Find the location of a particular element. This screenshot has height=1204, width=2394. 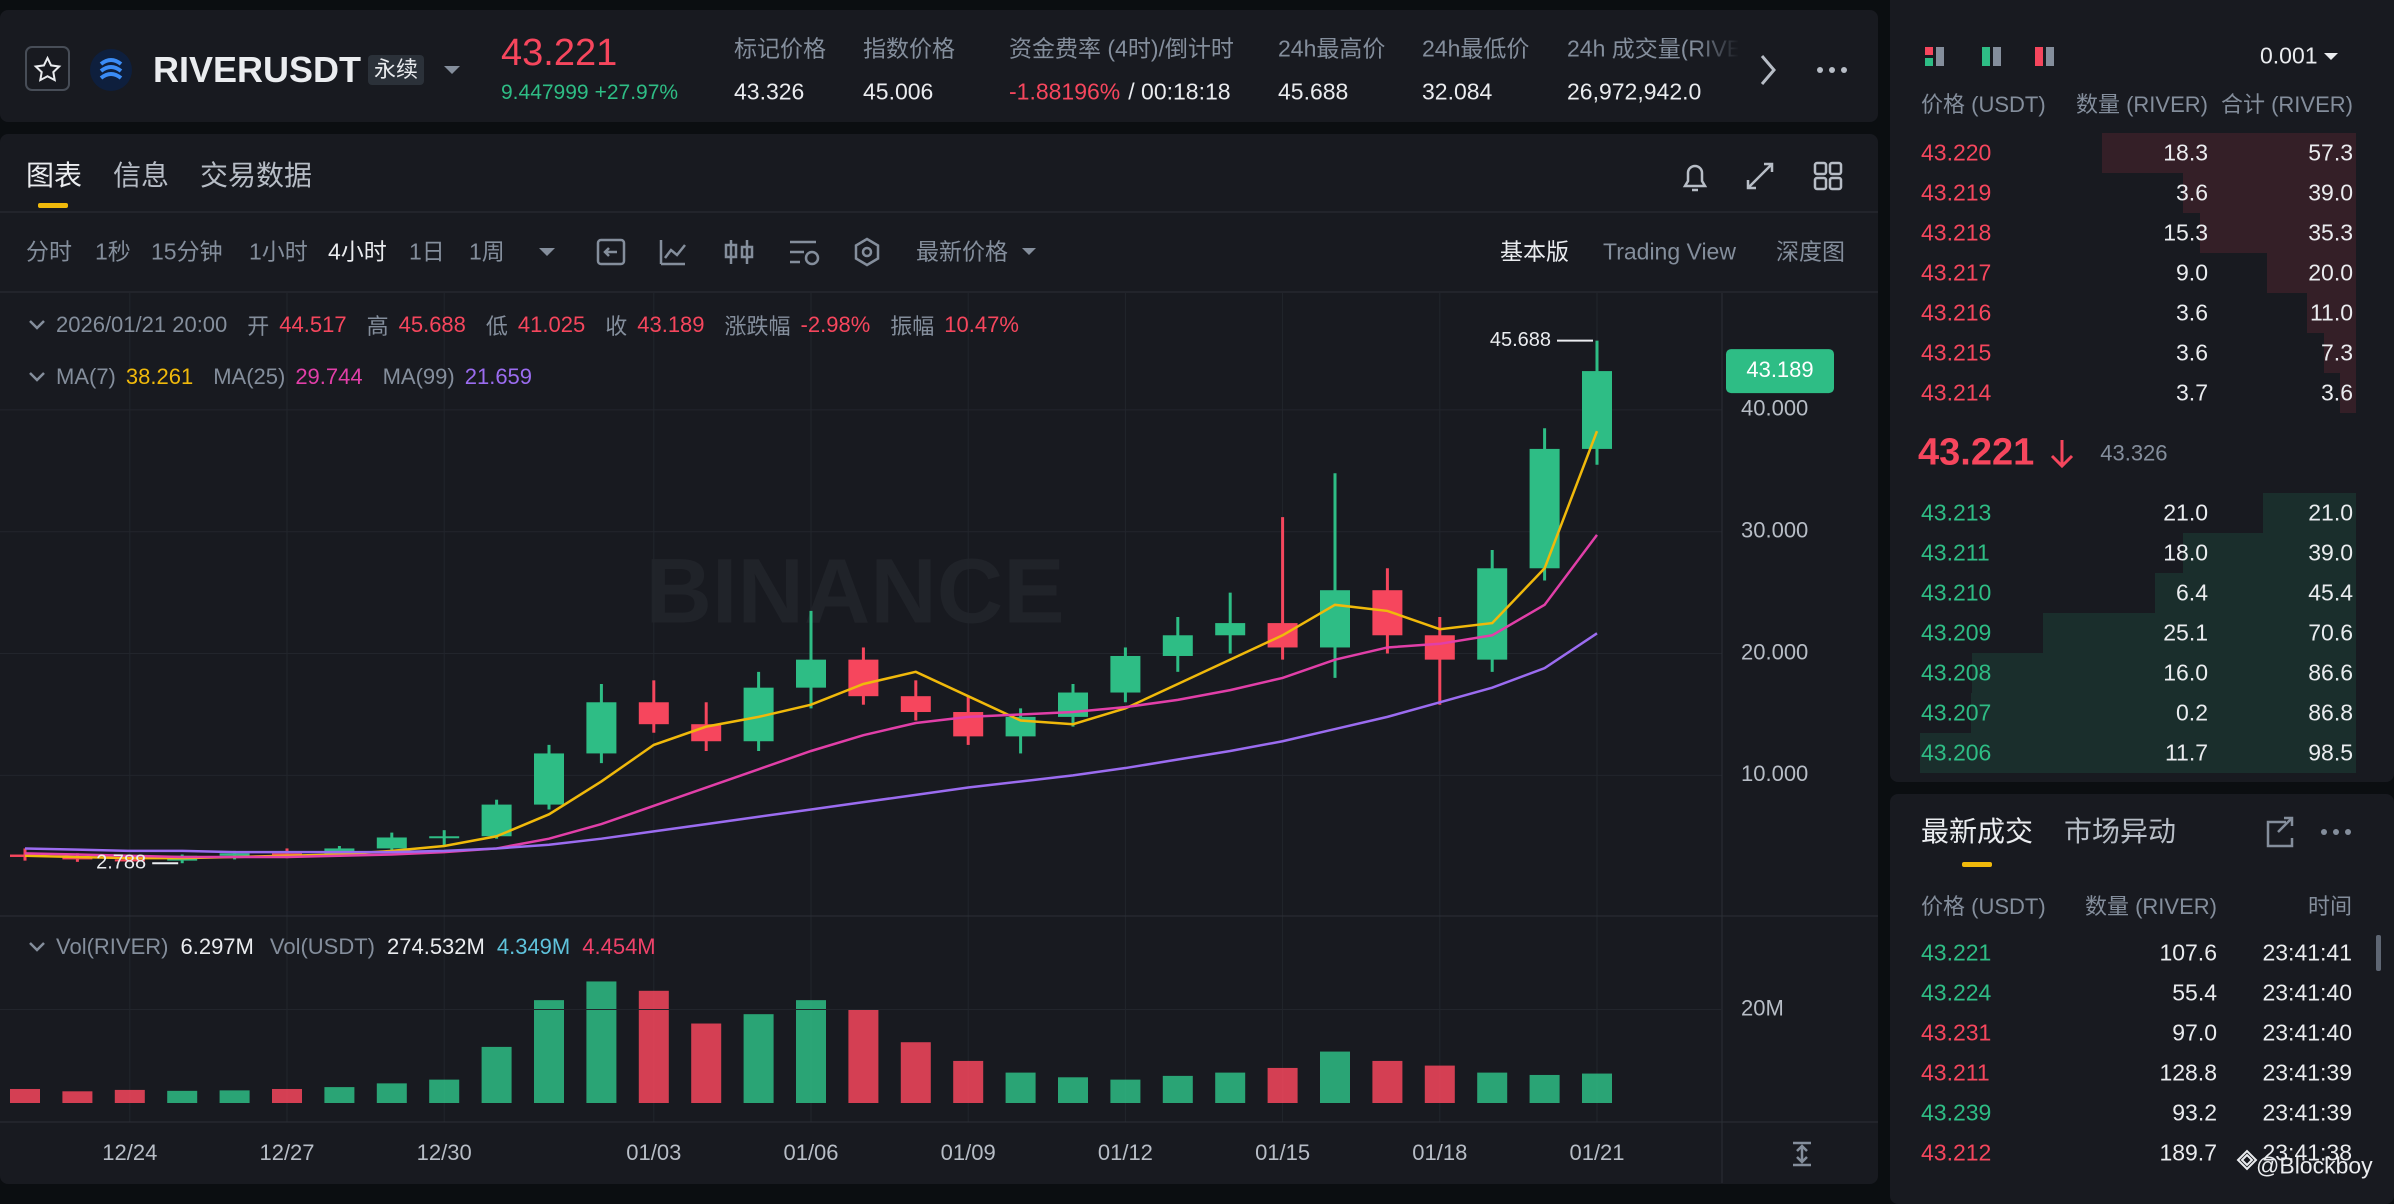

field-value: 45.688 is located at coordinates (432, 324).